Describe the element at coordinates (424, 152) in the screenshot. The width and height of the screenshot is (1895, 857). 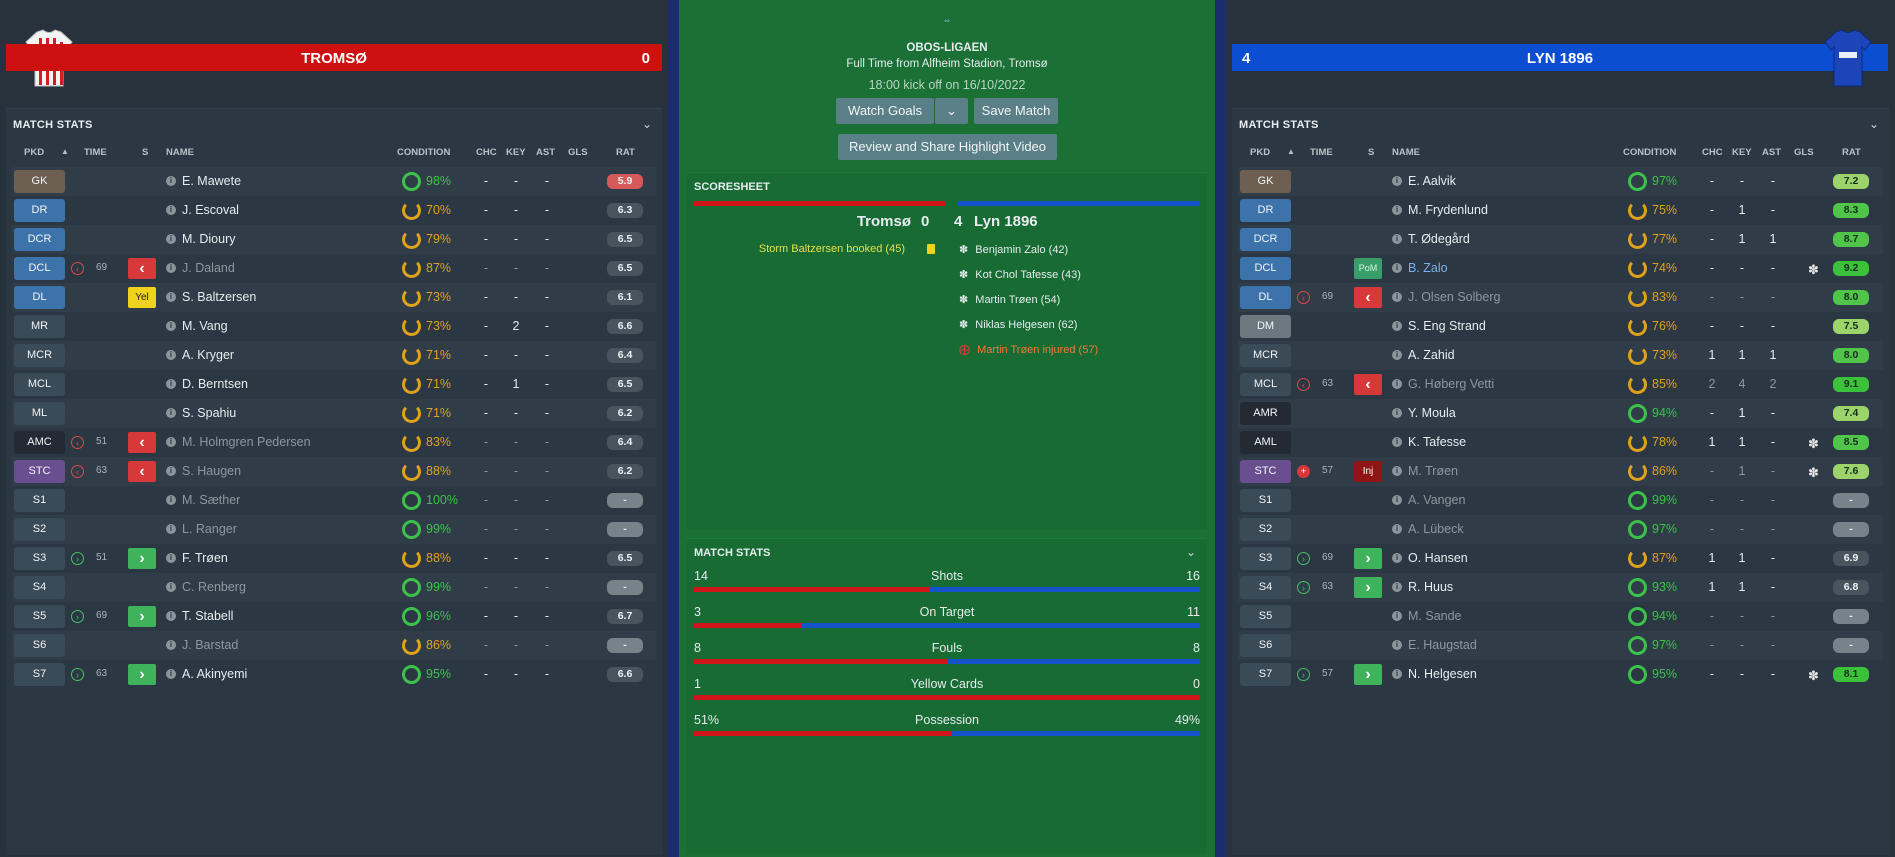
I see `col-condition: CONDITION` at that location.